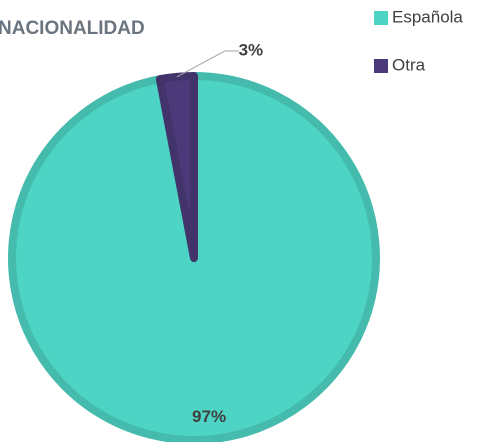  Describe the element at coordinates (409, 64) in the screenshot. I see `legend-label: Otra` at that location.